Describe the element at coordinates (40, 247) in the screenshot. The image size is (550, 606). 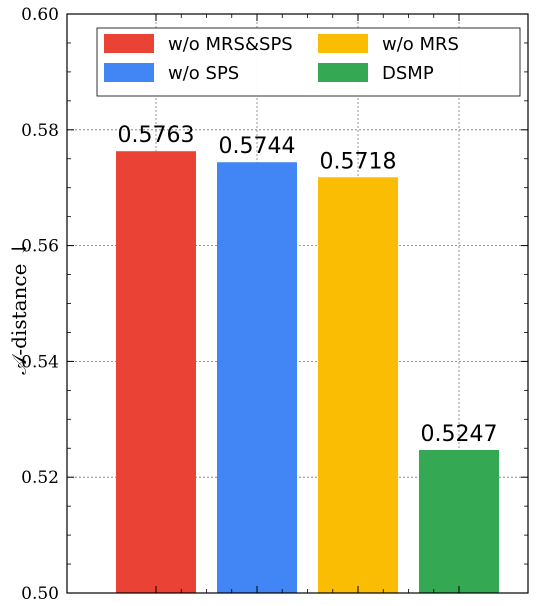
I see `y-tick-label: 0.56` at that location.